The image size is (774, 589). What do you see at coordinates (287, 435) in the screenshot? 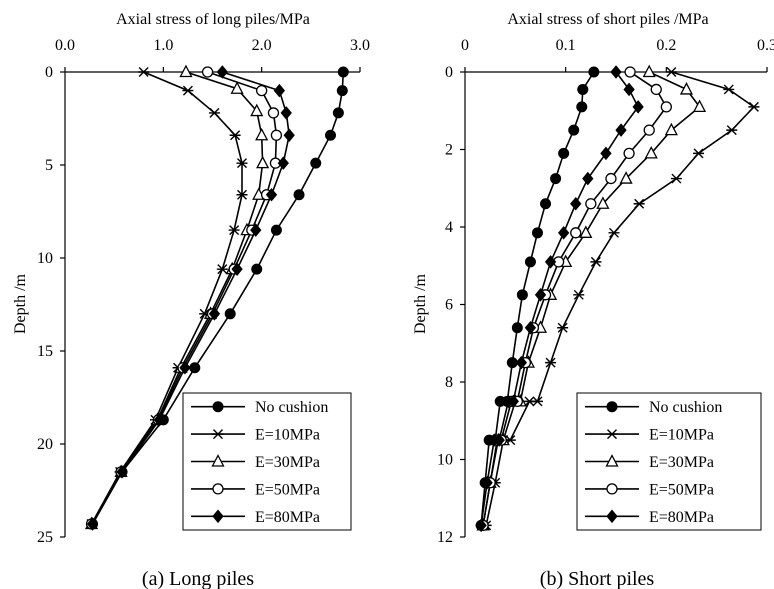
I see `legend-label: E=10MPa` at bounding box center [287, 435].